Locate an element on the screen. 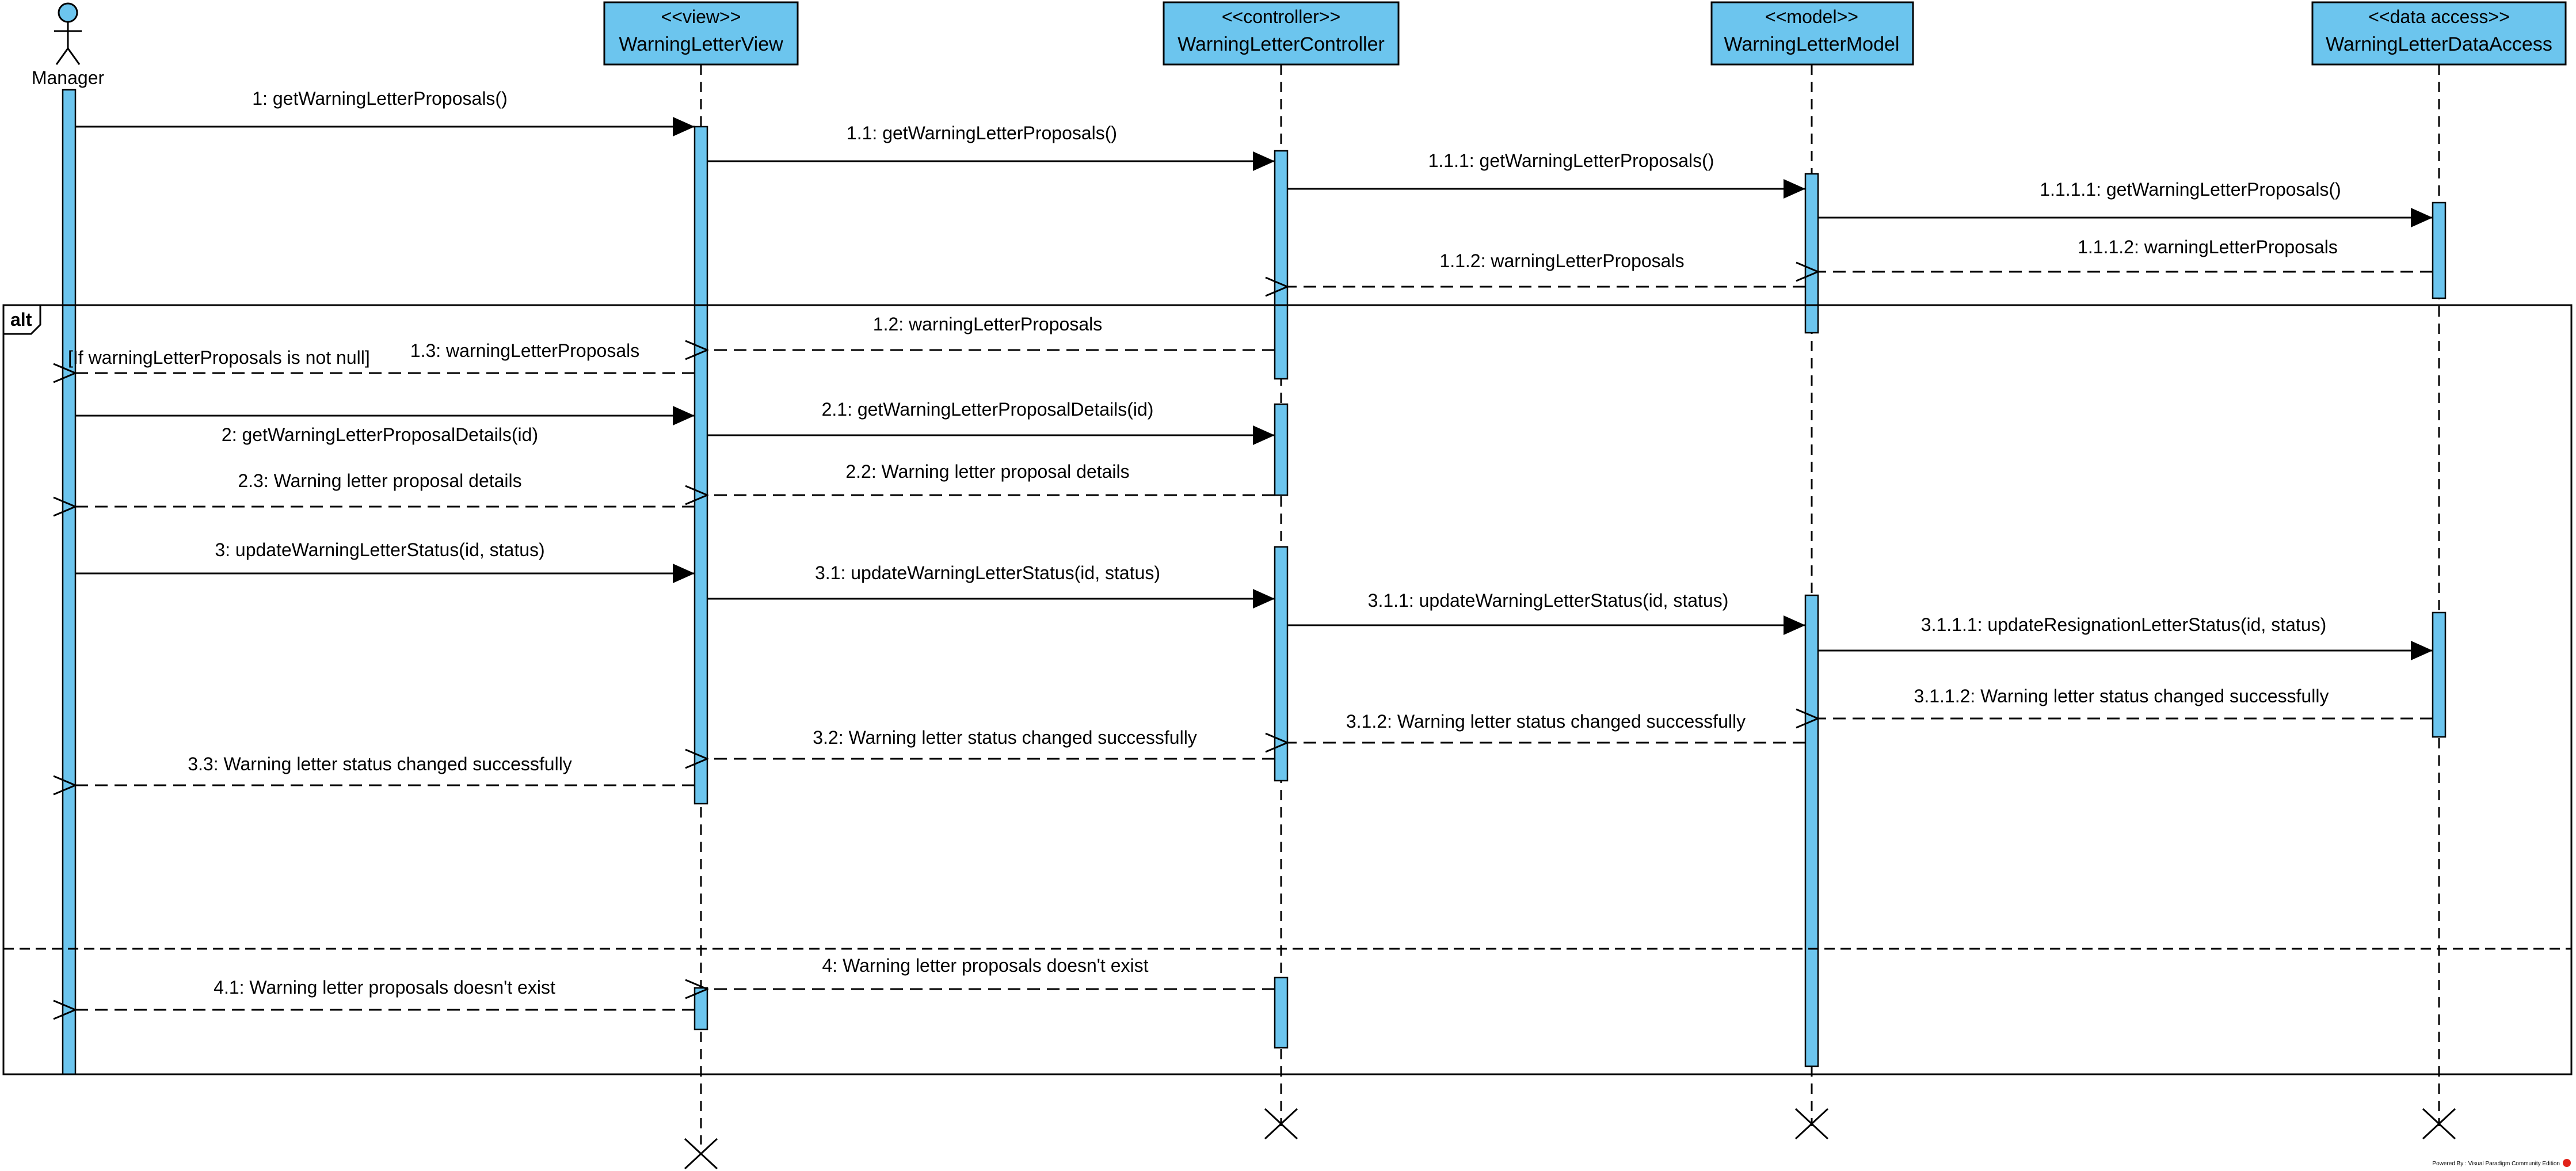 This screenshot has height=1171, width=2576. alt-operator-tab is located at coordinates (21, 319).